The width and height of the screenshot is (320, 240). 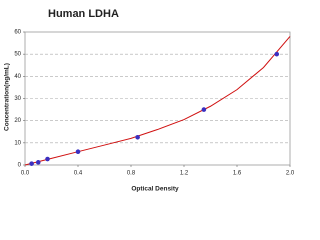 I want to click on x-tick-label: 1.6, so click(x=237, y=174).